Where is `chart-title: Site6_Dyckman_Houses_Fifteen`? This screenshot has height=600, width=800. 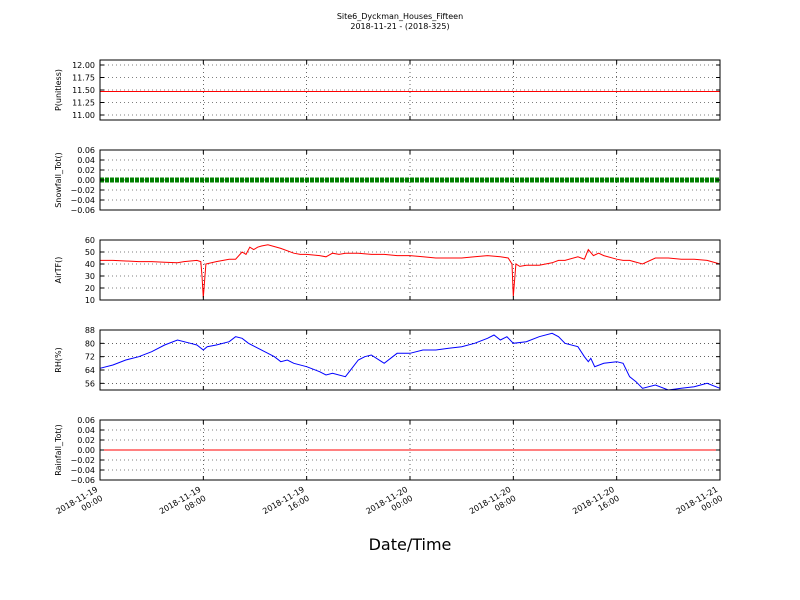
chart-title: Site6_Dyckman_Houses_Fifteen is located at coordinates (400, 16).